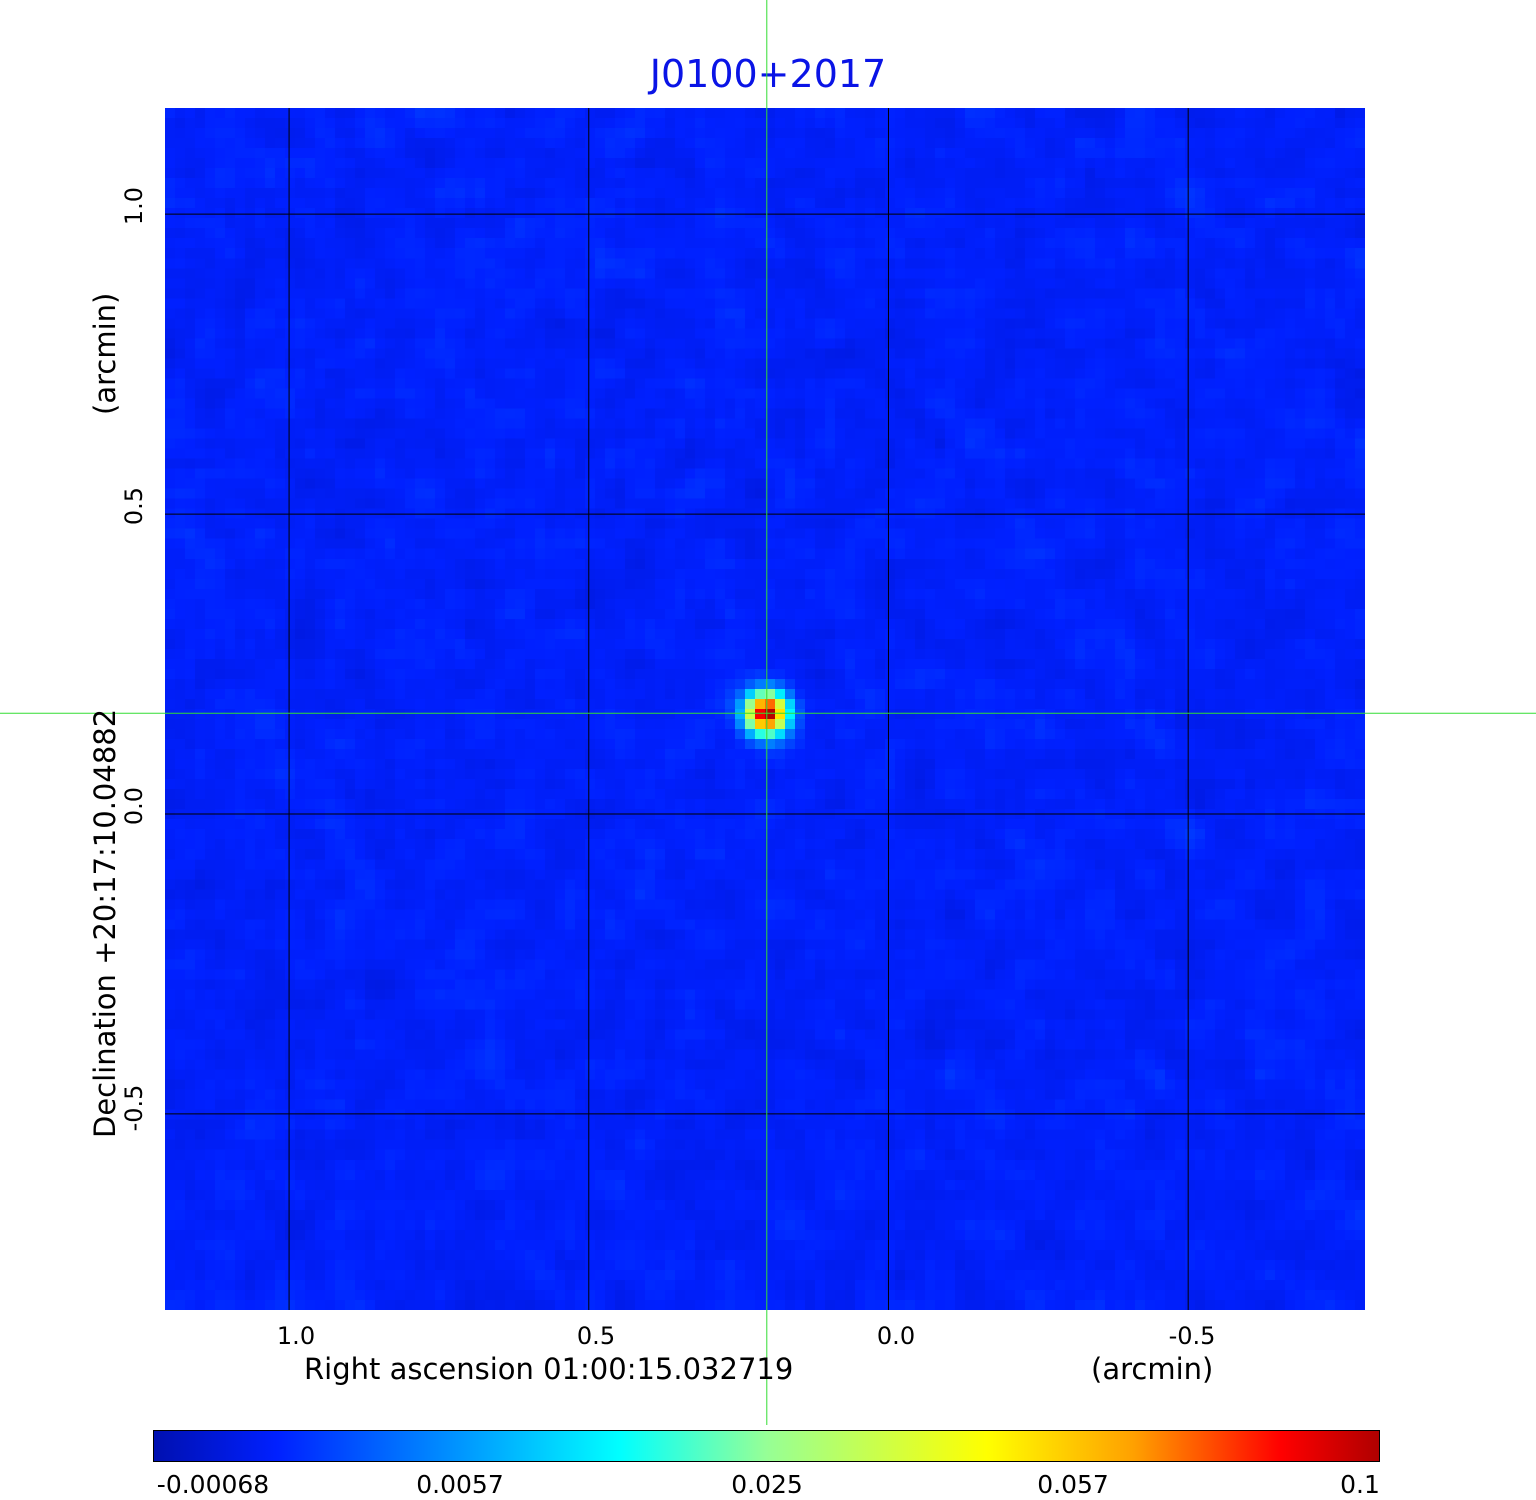  What do you see at coordinates (134, 506) in the screenshot?
I see `y-tick-label: 0.5` at bounding box center [134, 506].